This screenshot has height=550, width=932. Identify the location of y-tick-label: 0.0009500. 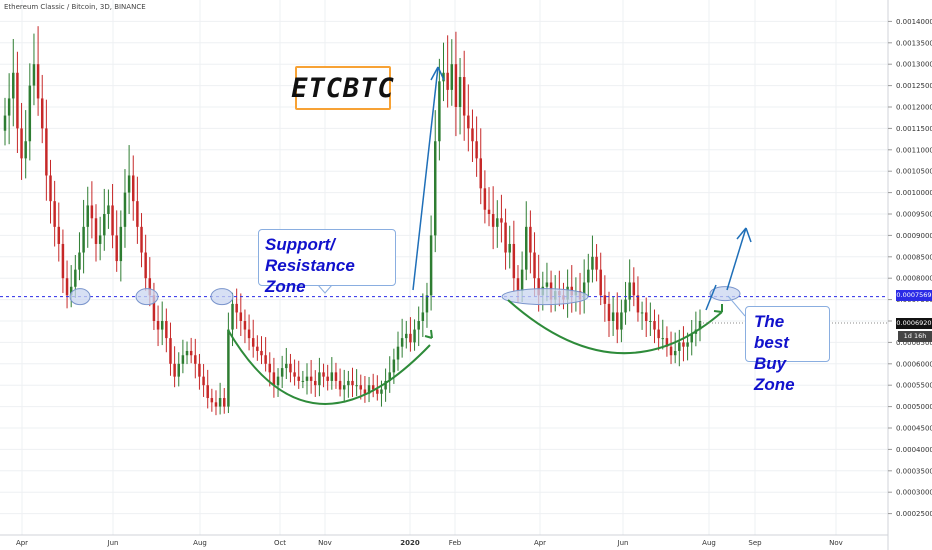
(914, 215).